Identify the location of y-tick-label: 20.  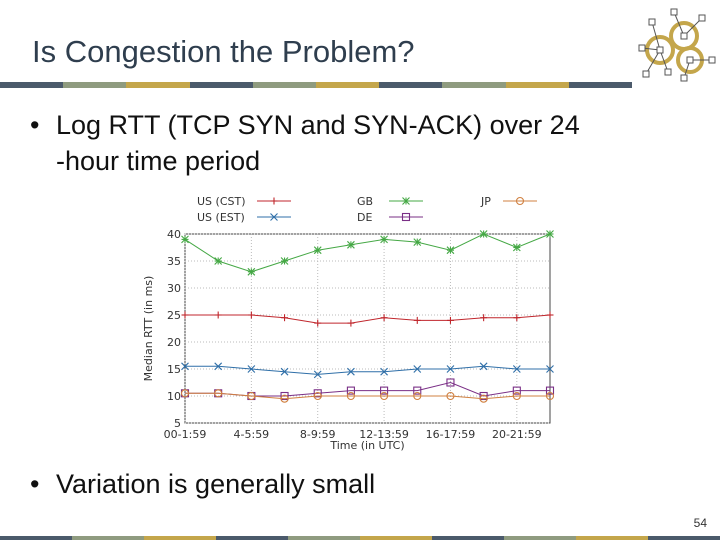
(174, 342).